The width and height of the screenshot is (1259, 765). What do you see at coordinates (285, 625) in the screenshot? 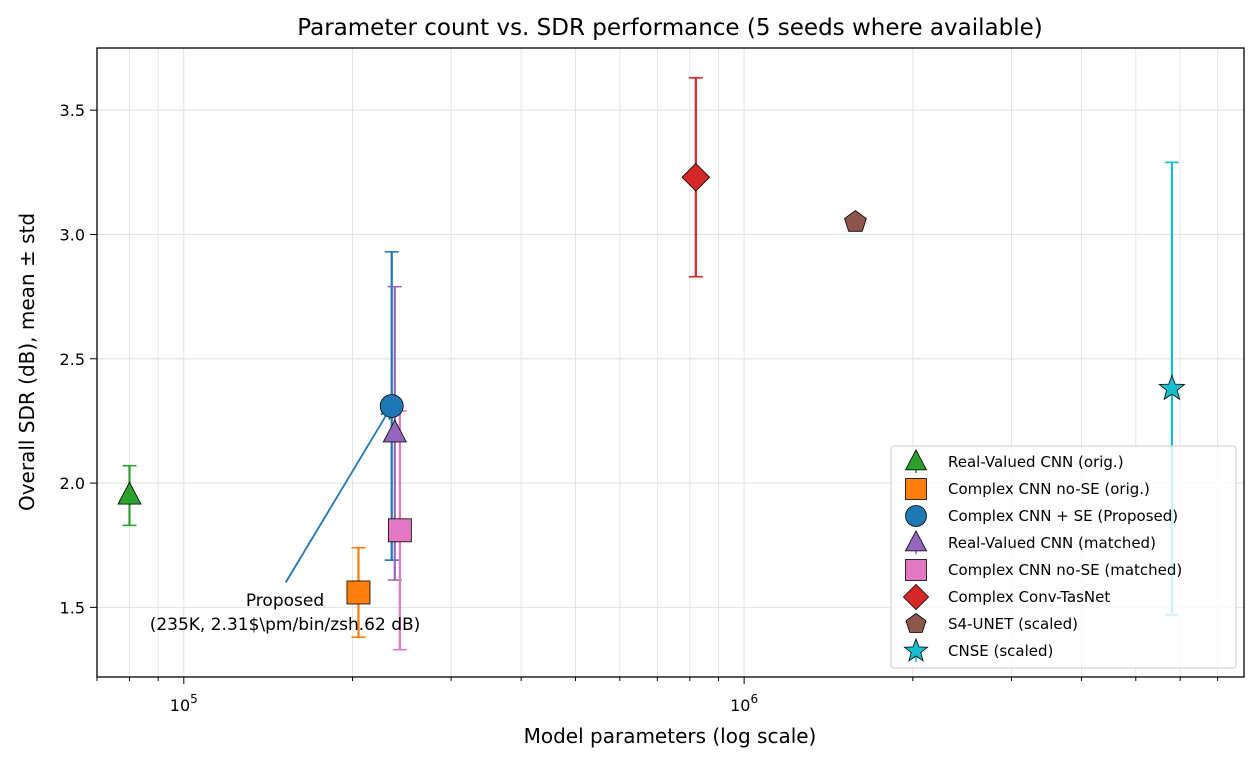
I see `annotation-label-line2: (235K, 2.31$\pm/bin/zsh.62 dB)` at bounding box center [285, 625].